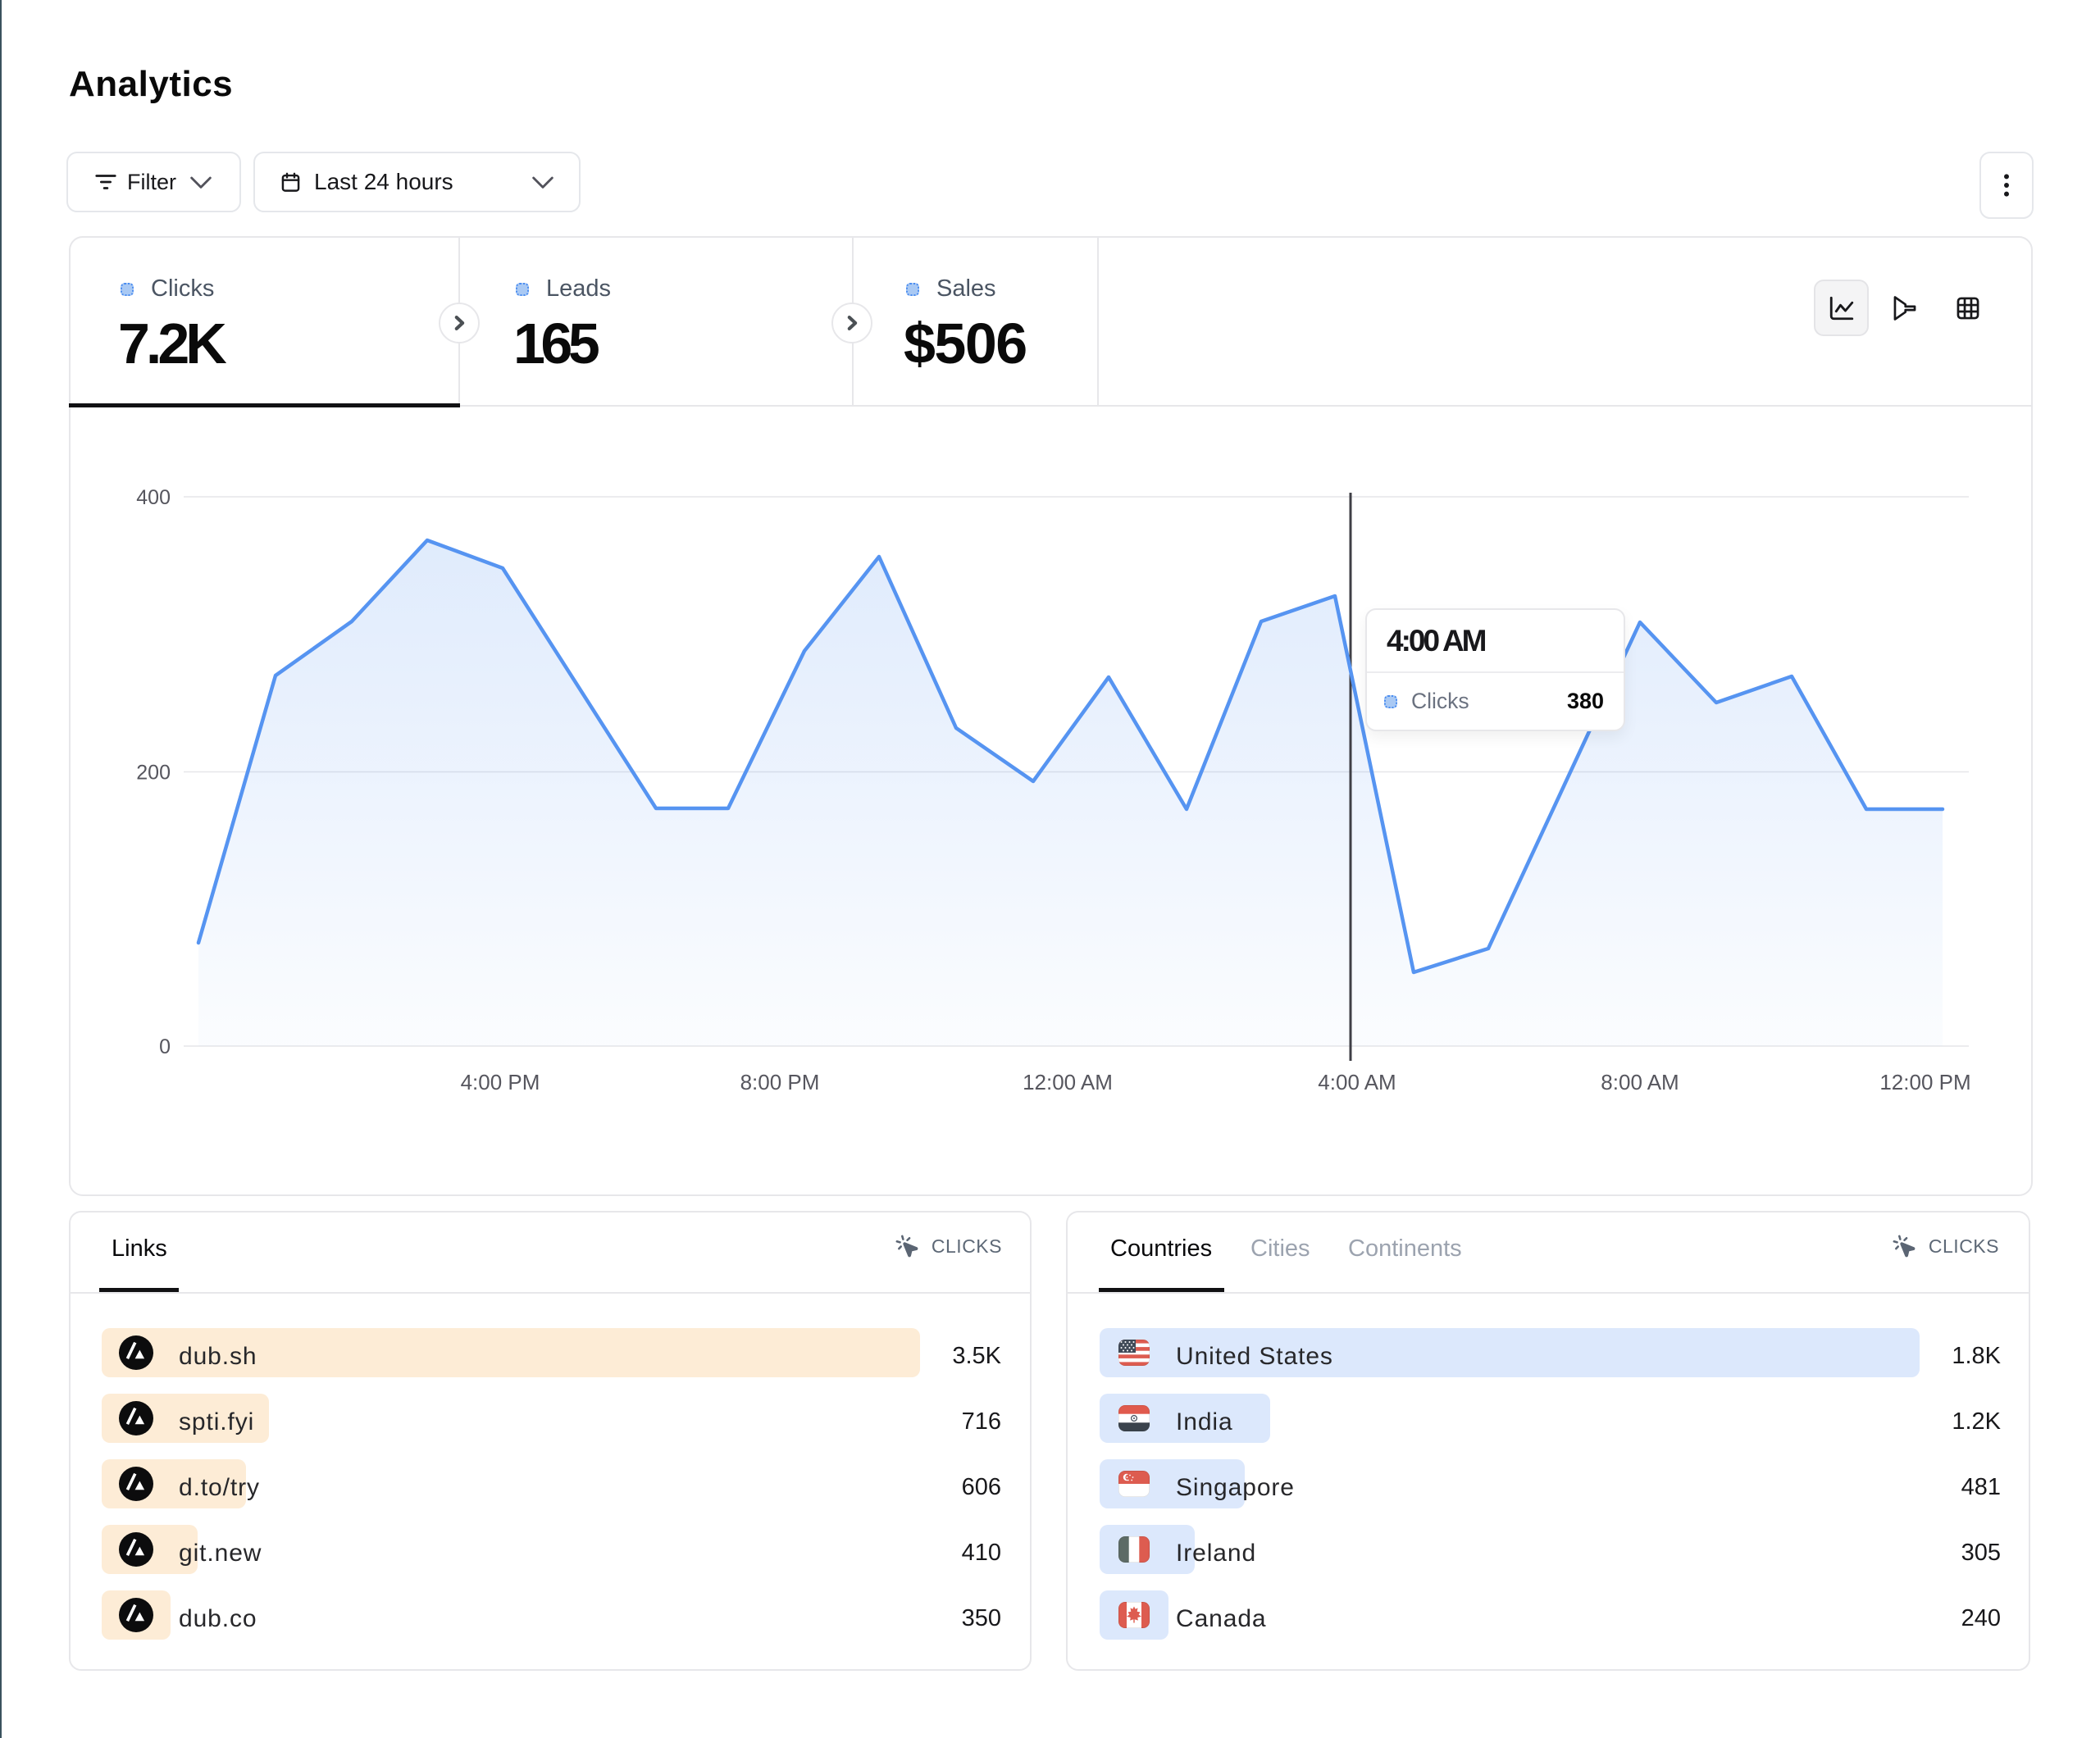 The image size is (2100, 1738). I want to click on svg-text: 0, so click(165, 1046).